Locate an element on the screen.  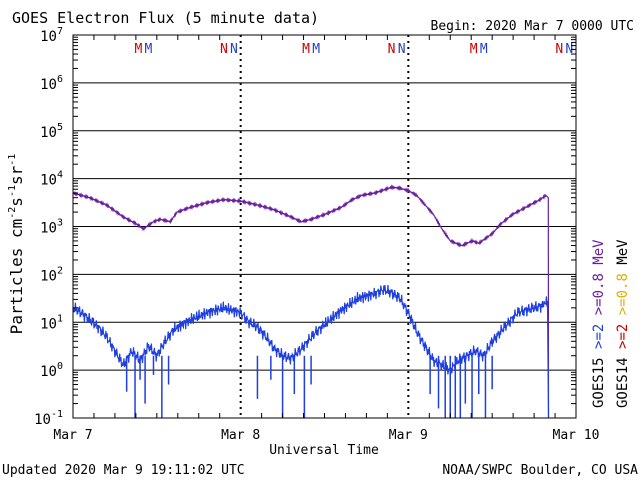
y-tick-exp: 4 is located at coordinates (60, 175).